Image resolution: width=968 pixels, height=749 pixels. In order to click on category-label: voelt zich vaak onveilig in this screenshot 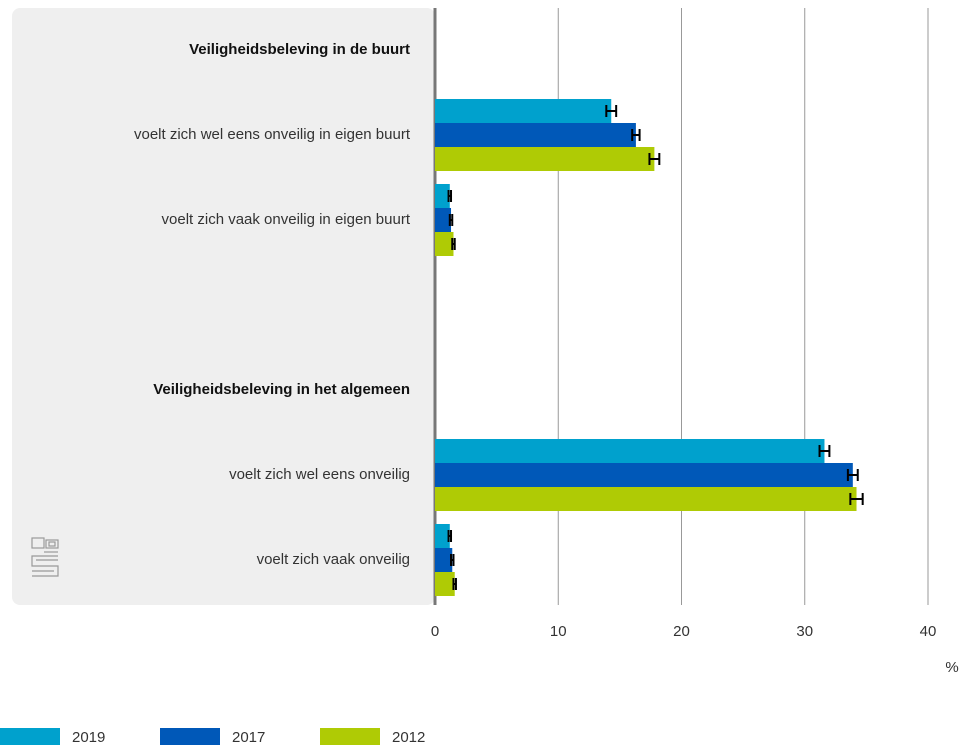, I will do `click(333, 559)`.